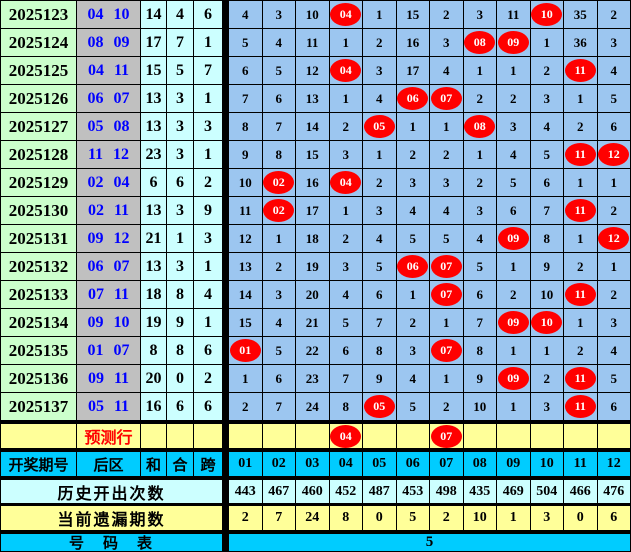 The image size is (631, 552). What do you see at coordinates (208, 183) in the screenshot?
I see `span-cell: 2` at bounding box center [208, 183].